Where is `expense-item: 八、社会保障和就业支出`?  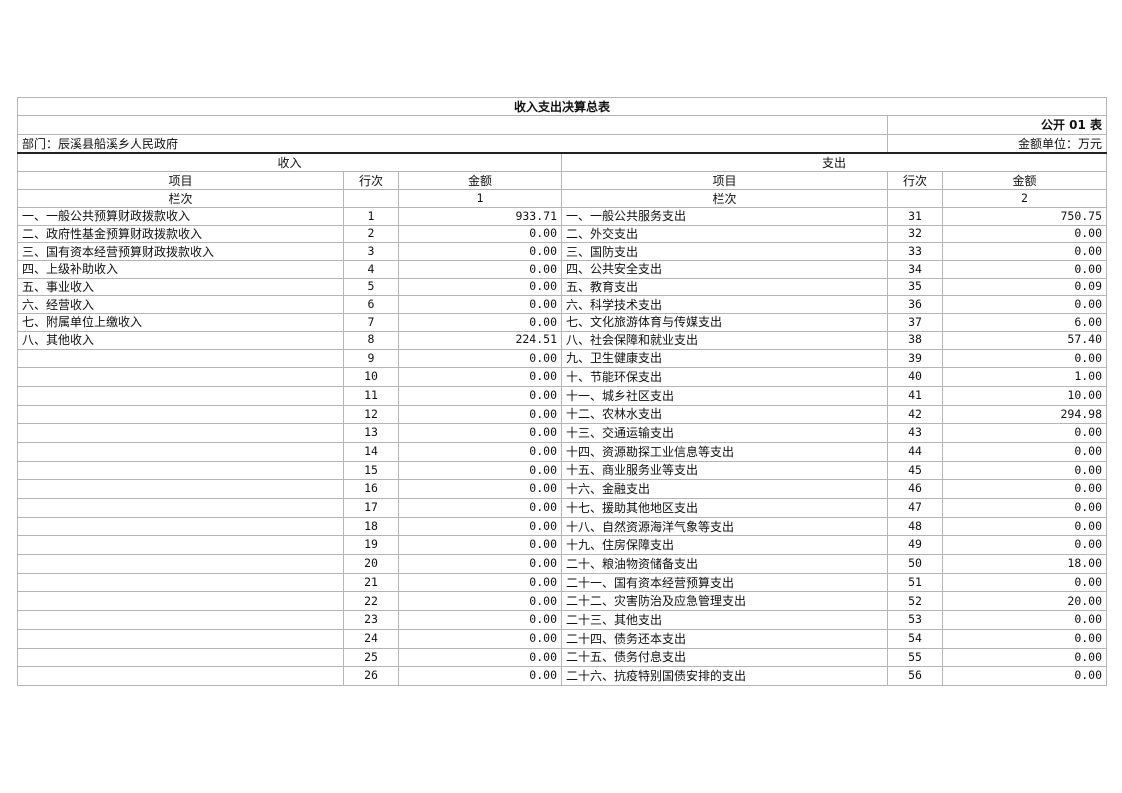
expense-item: 八、社会保障和就业支出 is located at coordinates (724, 340).